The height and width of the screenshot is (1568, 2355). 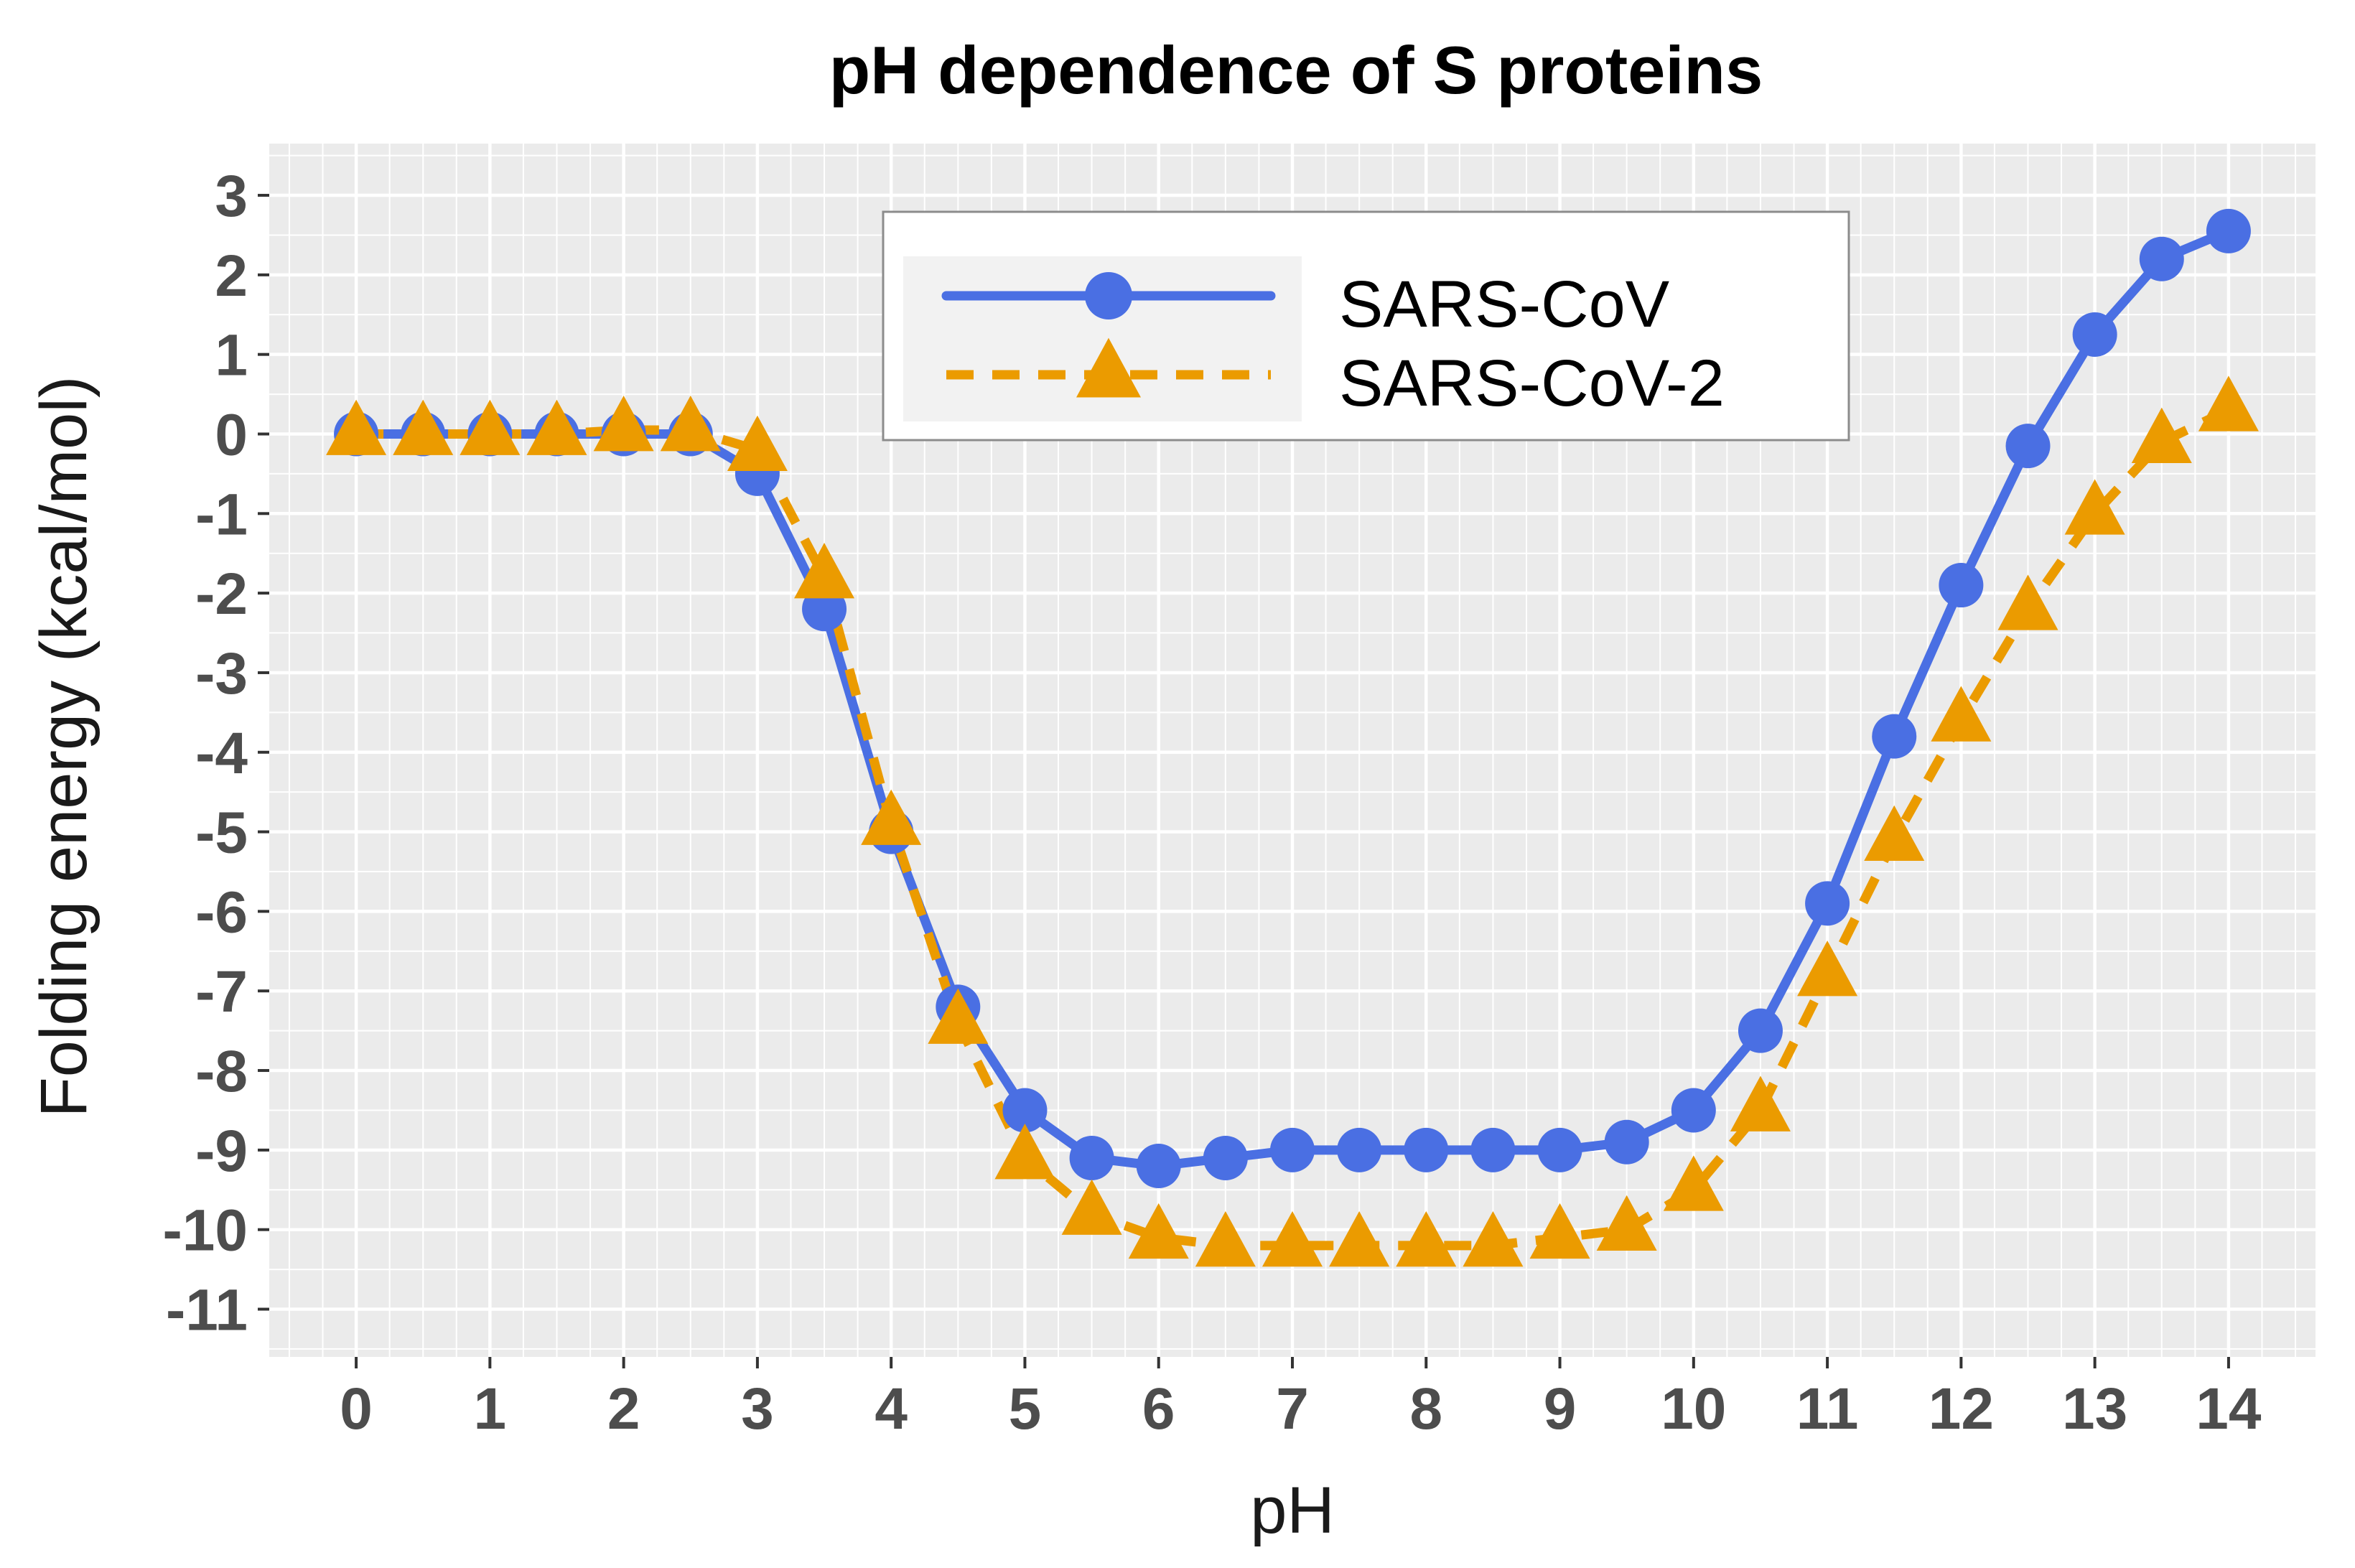 I want to click on x-axis-title: pH, so click(x=1292, y=1510).